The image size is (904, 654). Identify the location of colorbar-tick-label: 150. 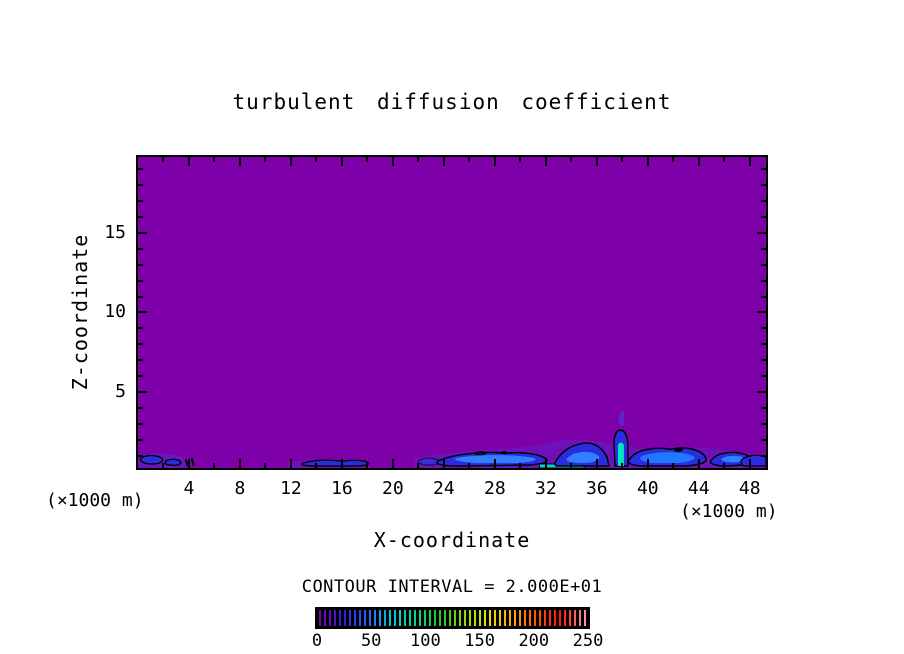
(479, 641).